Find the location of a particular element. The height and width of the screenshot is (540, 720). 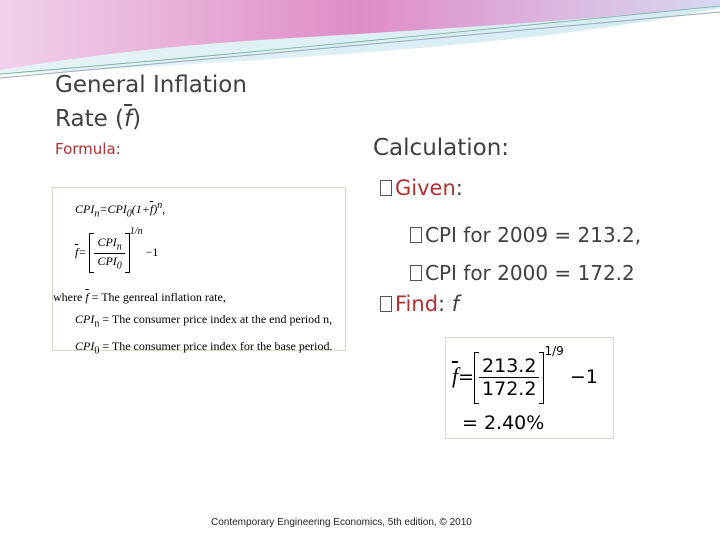

result-box: f= 213.2 172.2 1/9 −1 = 2.40% is located at coordinates (529, 388).